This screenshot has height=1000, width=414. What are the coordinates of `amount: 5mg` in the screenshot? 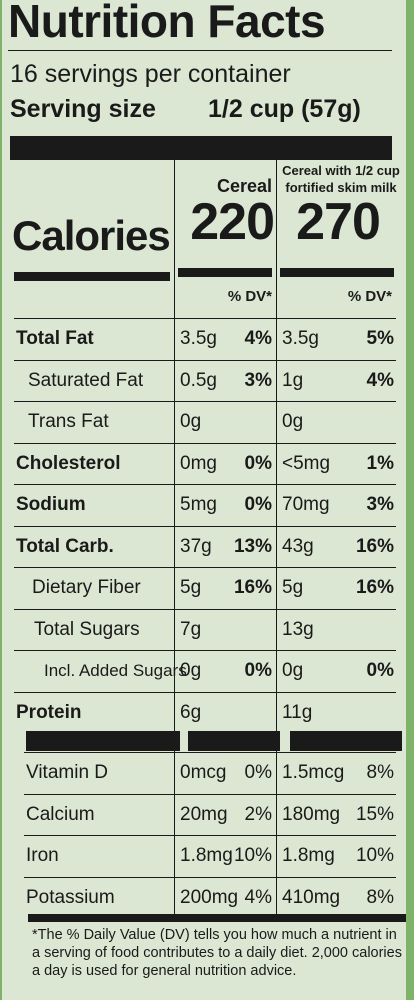 It's located at (198, 504).